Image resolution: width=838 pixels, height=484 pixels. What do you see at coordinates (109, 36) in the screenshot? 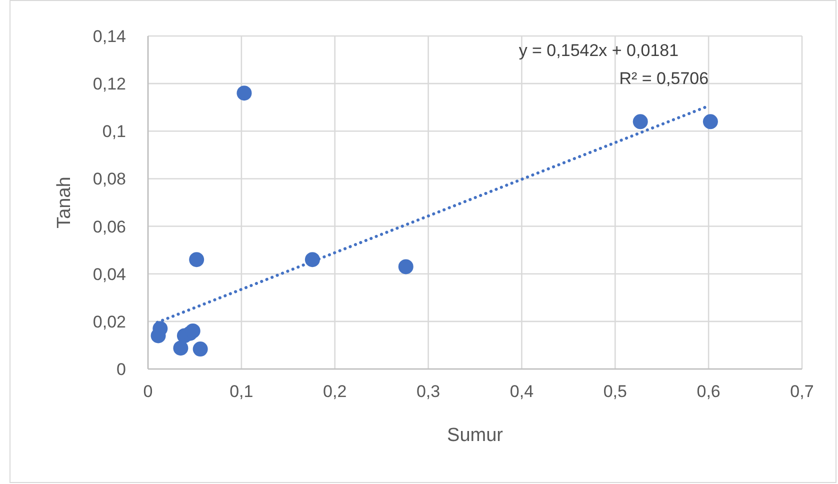
I see `y-tick-label: 0,14` at bounding box center [109, 36].